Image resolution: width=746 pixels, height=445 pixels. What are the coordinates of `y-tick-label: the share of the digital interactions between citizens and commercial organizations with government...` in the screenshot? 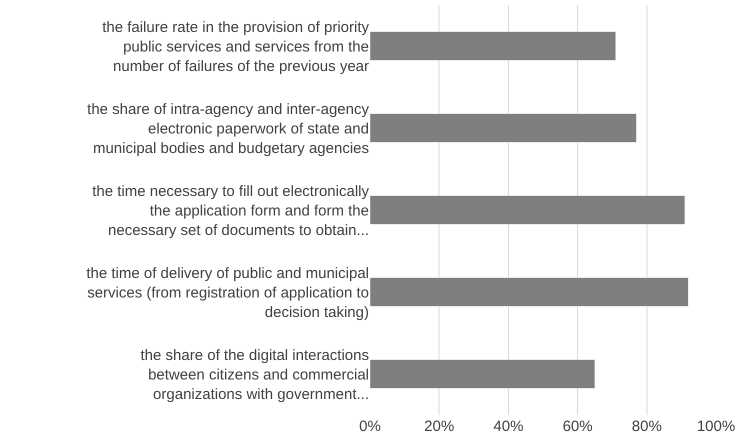 It's located at (254, 374).